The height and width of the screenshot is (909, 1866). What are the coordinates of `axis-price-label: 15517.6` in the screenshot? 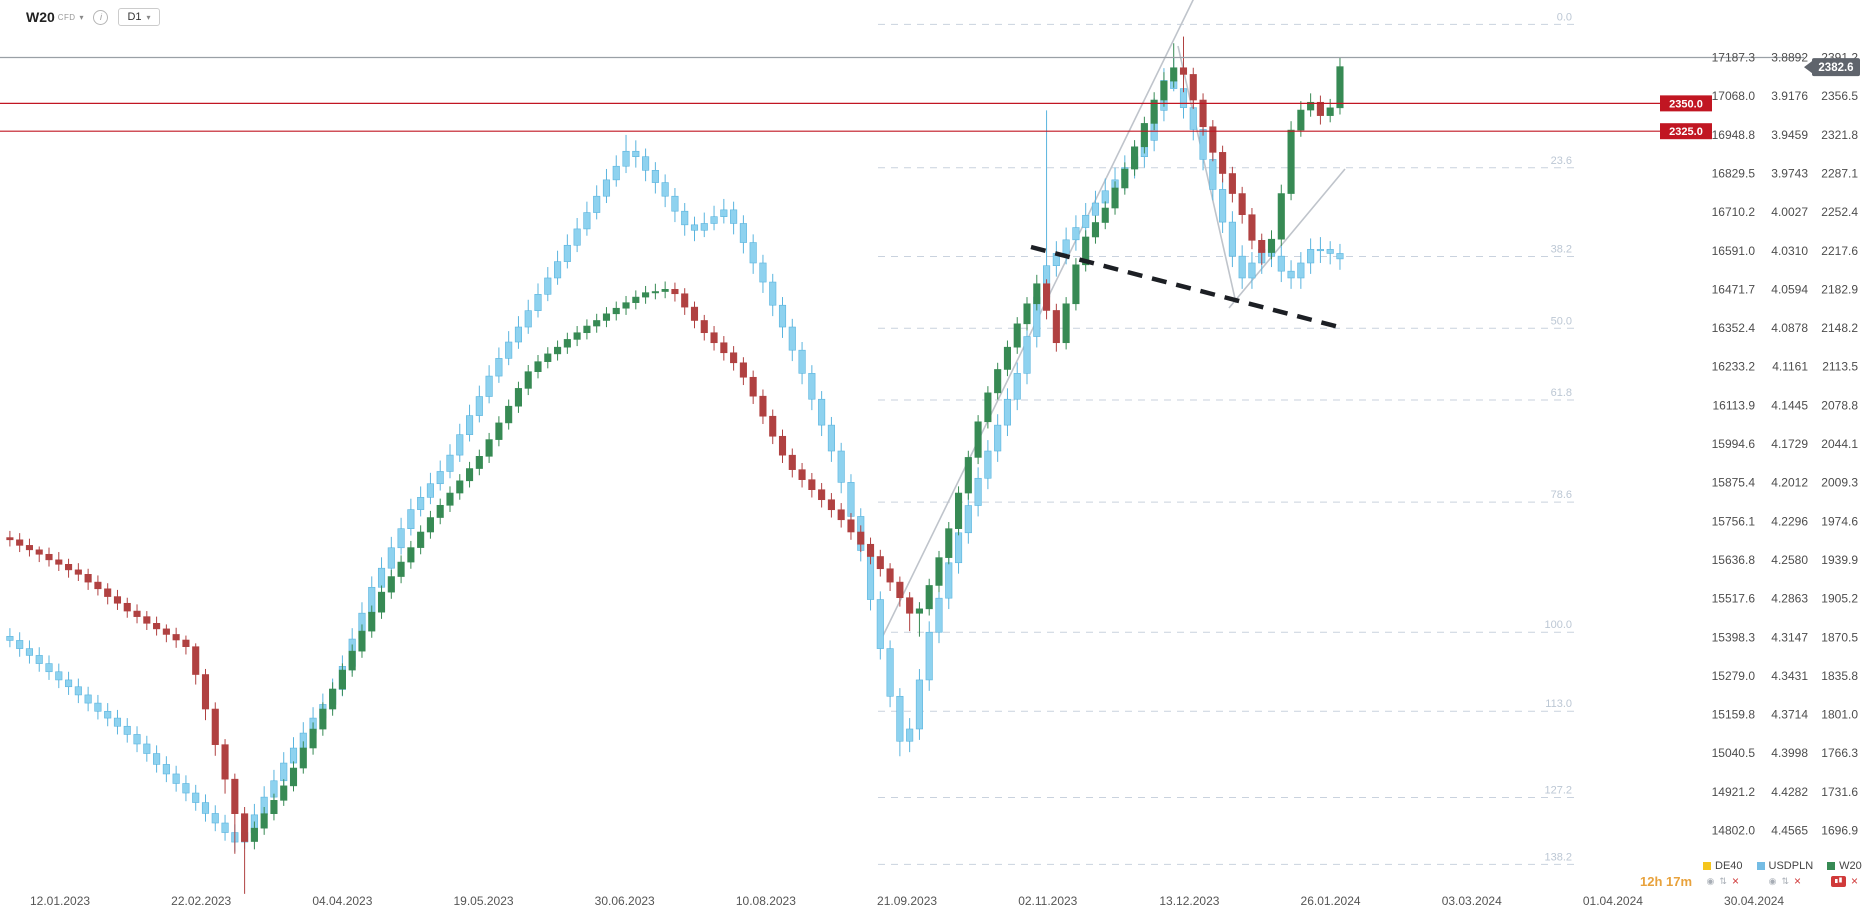 It's located at (1734, 599).